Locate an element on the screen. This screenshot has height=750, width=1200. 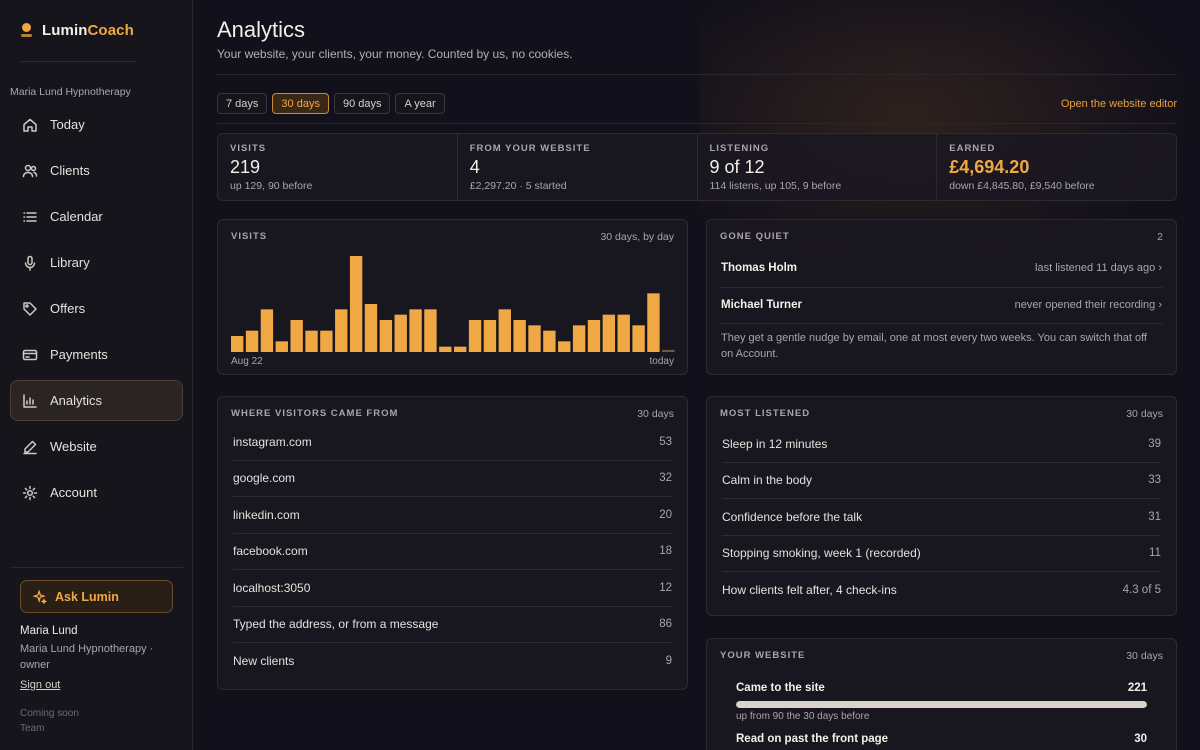
range-30-days: 30 days is located at coordinates (300, 103).